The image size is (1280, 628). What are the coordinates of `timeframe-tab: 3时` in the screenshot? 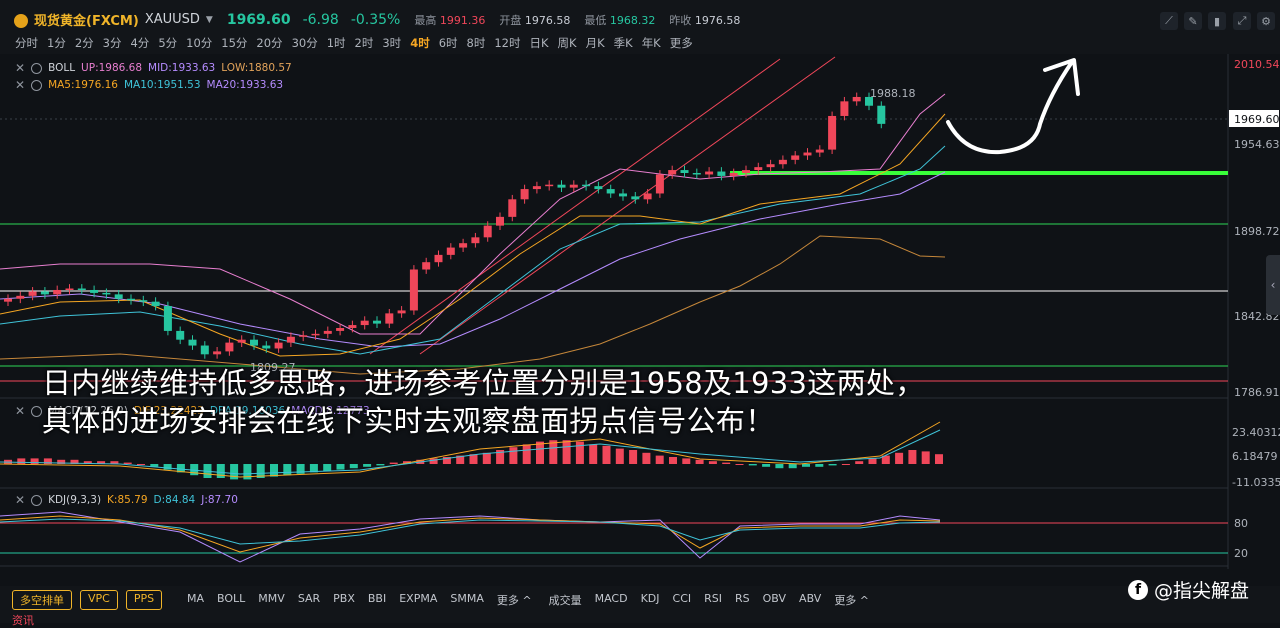 It's located at (392, 43).